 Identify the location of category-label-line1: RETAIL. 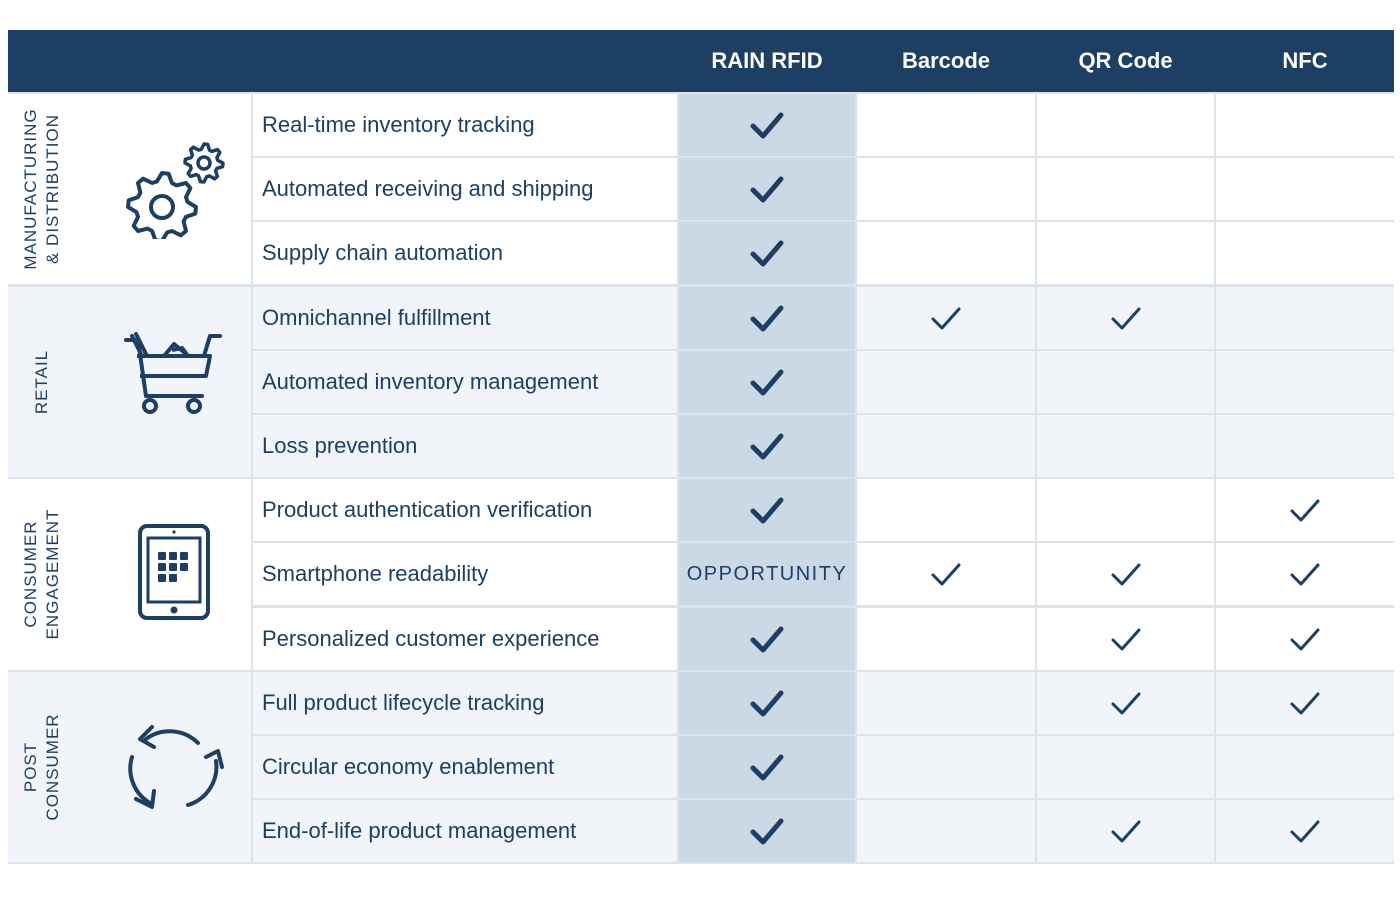
(42, 381).